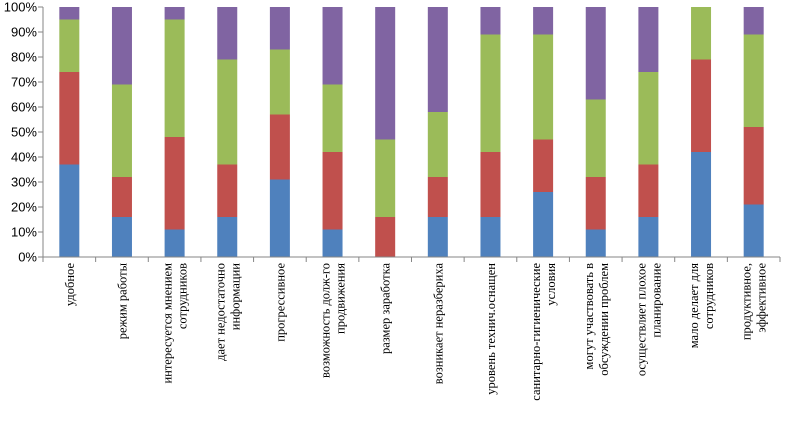 The width and height of the screenshot is (788, 448). I want to click on y-tick-label: 30%, so click(24, 182).